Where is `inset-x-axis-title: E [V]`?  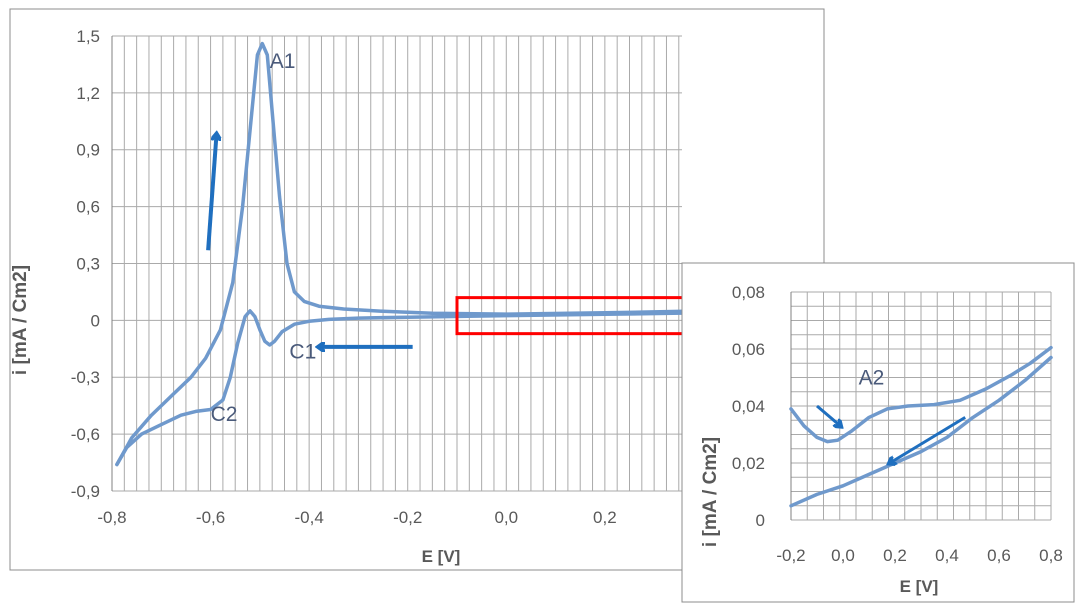 inset-x-axis-title: E [V] is located at coordinates (919, 586).